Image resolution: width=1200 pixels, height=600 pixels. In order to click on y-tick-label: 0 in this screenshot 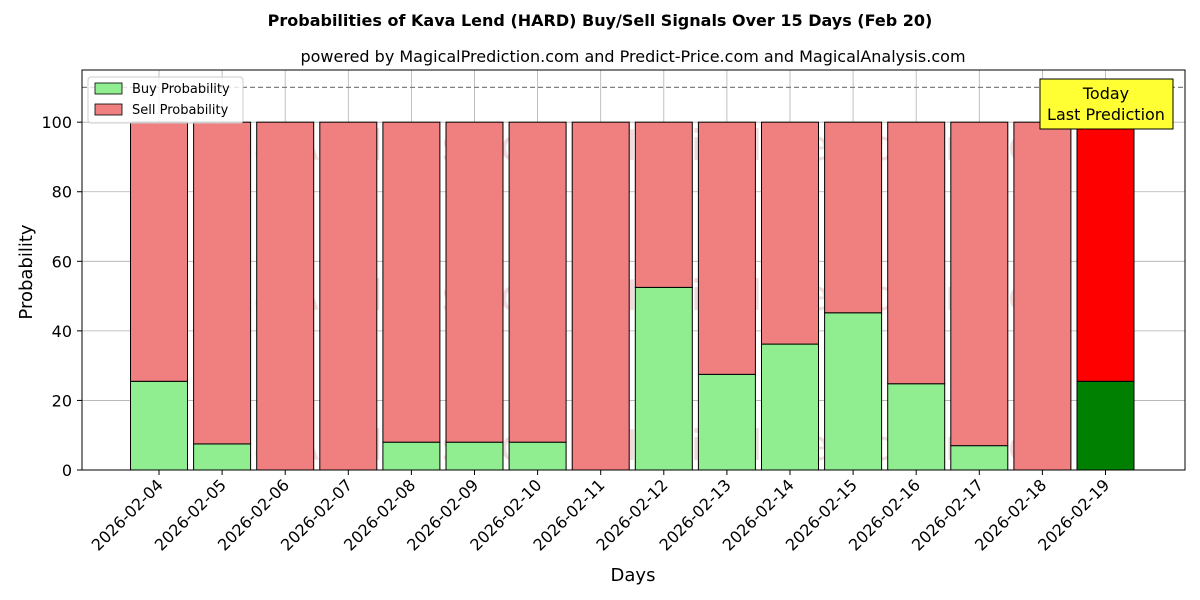, I will do `click(67, 470)`.